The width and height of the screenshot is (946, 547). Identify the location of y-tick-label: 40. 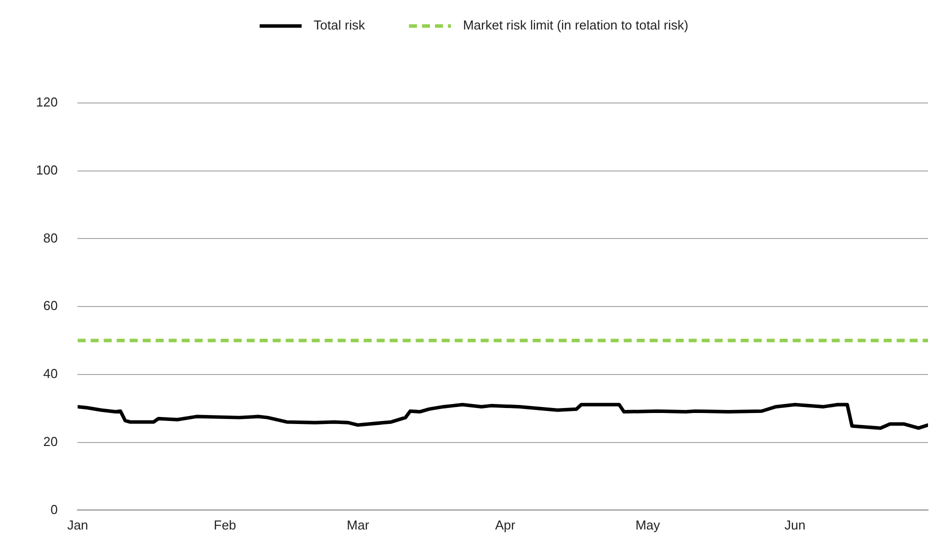
(50, 374).